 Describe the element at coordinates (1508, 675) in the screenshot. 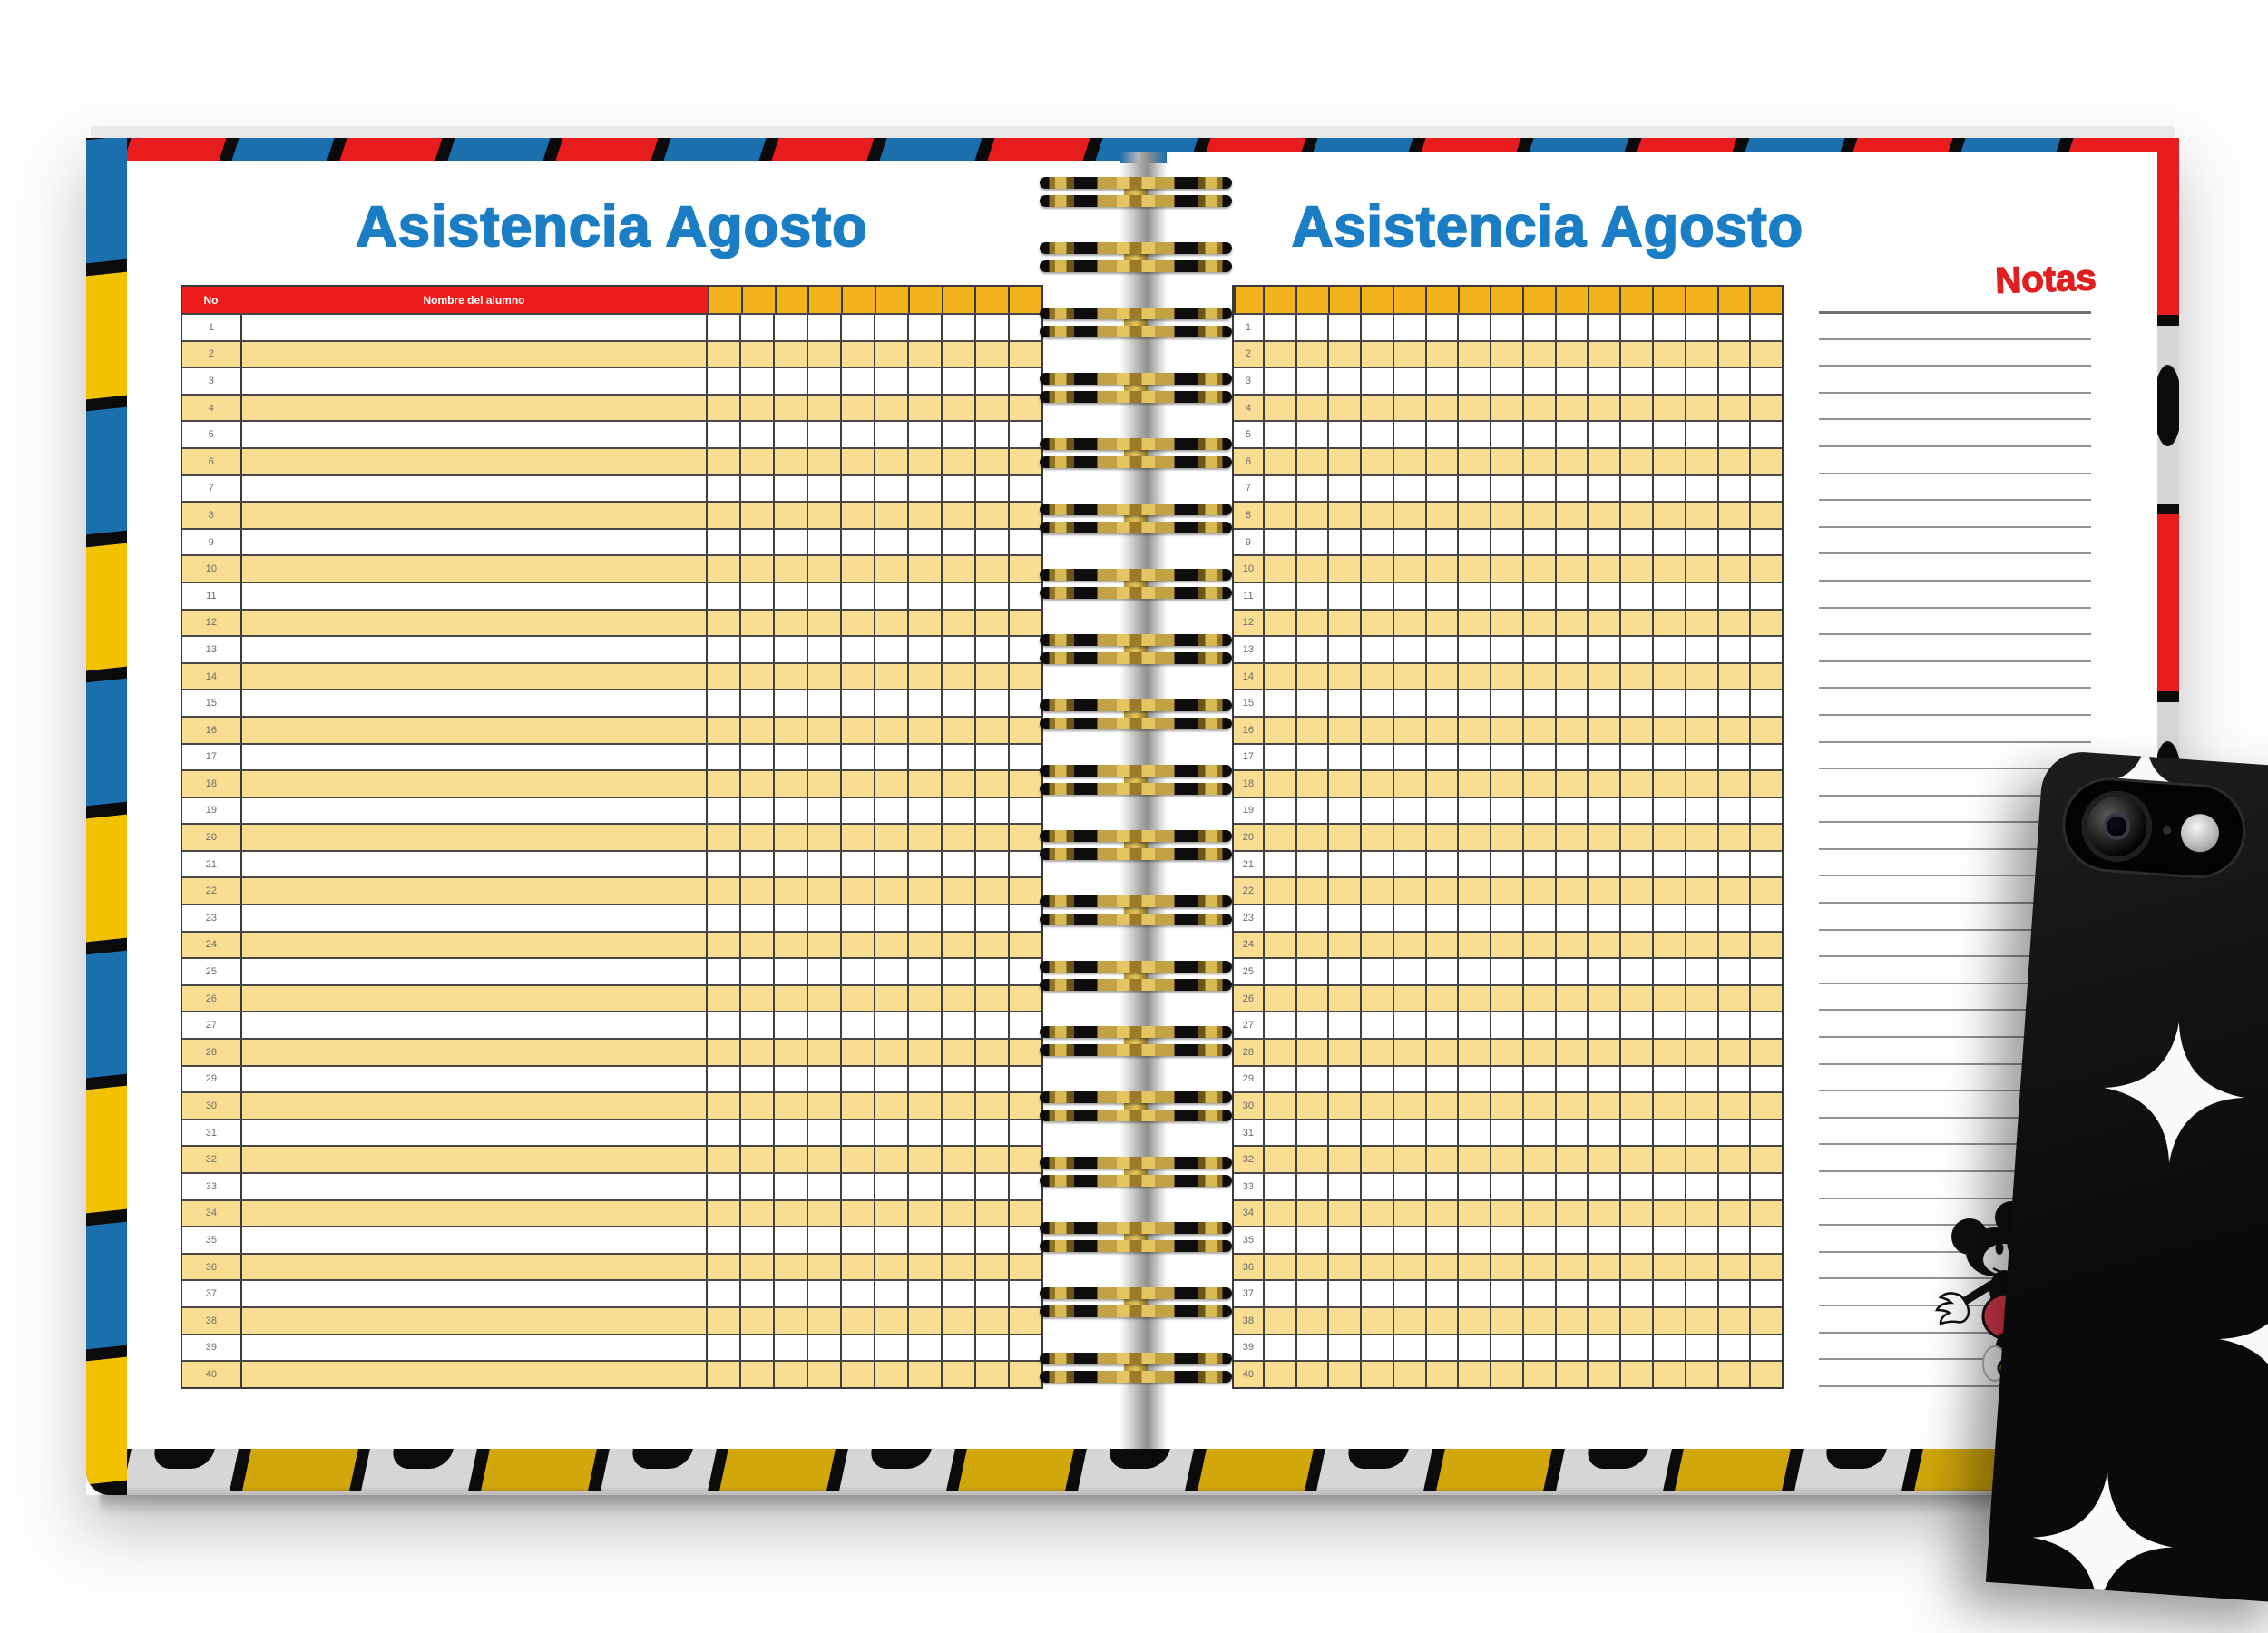

I see `table-row: 14` at that location.